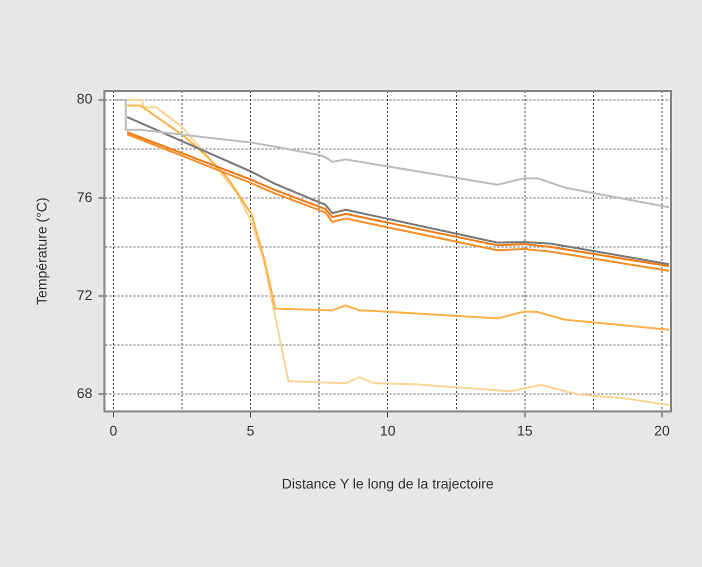 This screenshot has height=567, width=702. What do you see at coordinates (84, 294) in the screenshot?
I see `y-tick-label: 72` at bounding box center [84, 294].